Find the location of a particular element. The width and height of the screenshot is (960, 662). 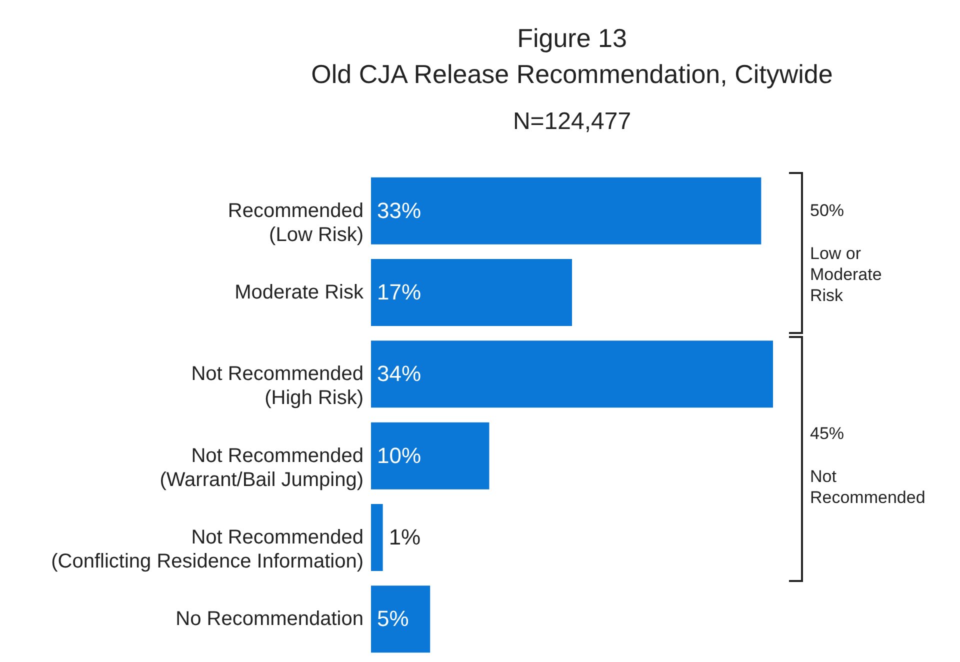

data-label: 5% is located at coordinates (393, 619).